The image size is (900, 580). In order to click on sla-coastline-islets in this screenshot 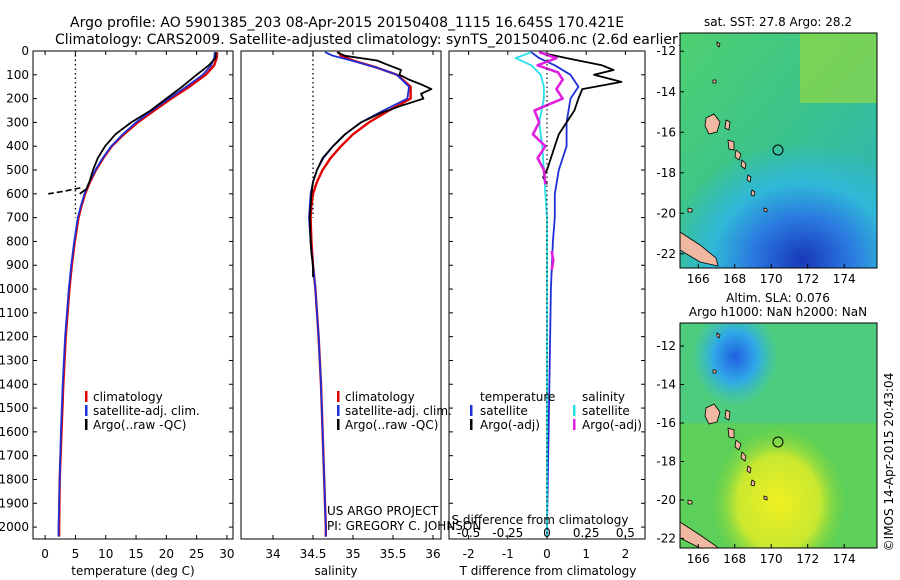, I will do `click(727, 418)`.